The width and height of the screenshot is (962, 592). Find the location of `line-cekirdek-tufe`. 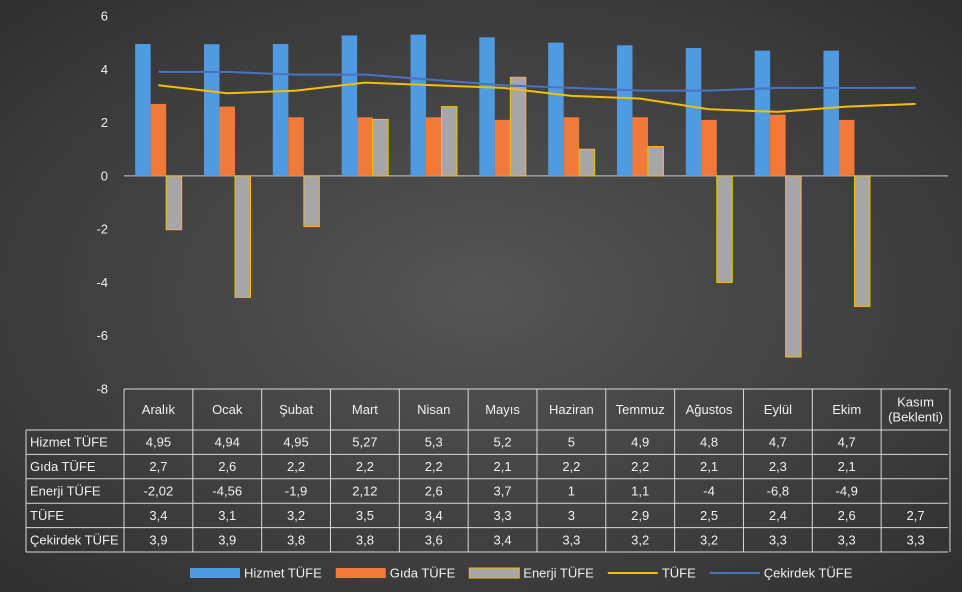

line-cekirdek-tufe is located at coordinates (537, 81).